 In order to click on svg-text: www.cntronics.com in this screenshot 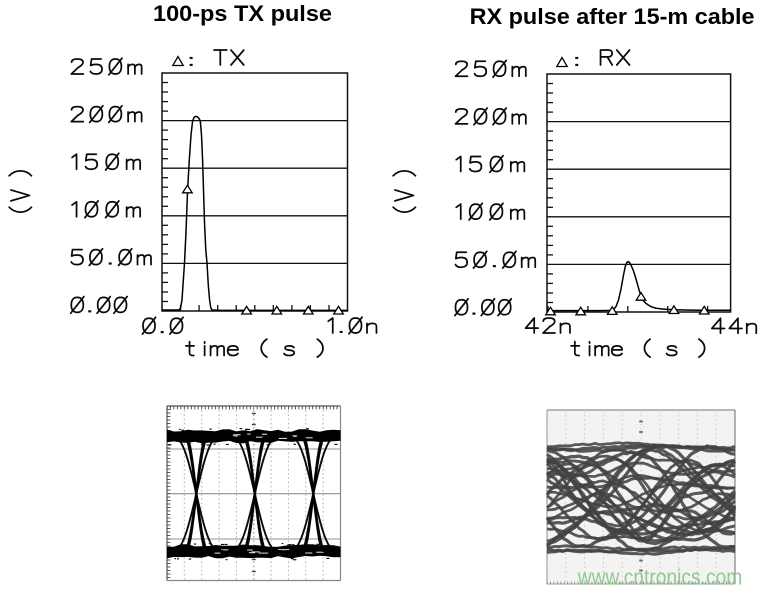, I will do `click(659, 577)`.